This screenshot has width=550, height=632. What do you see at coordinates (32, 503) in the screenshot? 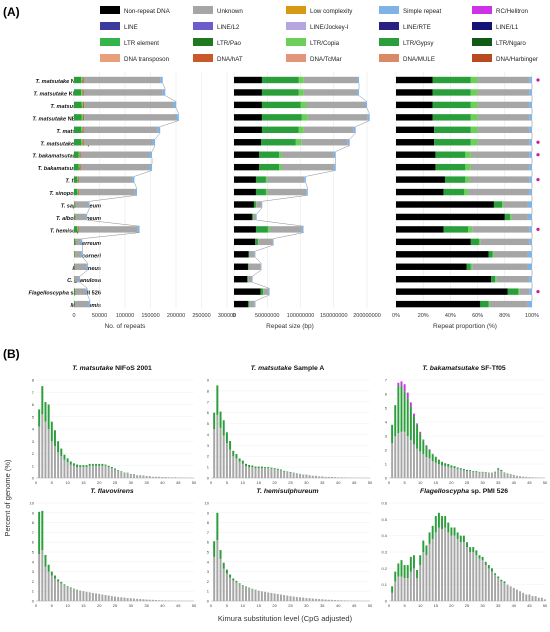
I see `y-tick-label: 10` at bounding box center [32, 503].